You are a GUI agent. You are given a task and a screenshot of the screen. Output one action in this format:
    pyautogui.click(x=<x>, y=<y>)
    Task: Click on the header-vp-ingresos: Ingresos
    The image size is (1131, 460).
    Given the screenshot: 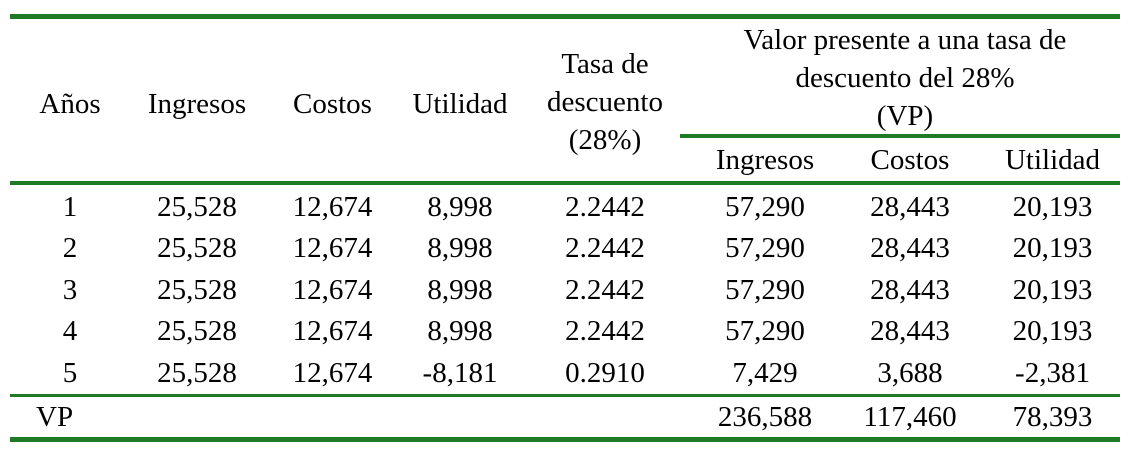 What is the action you would take?
    pyautogui.click(x=765, y=160)
    